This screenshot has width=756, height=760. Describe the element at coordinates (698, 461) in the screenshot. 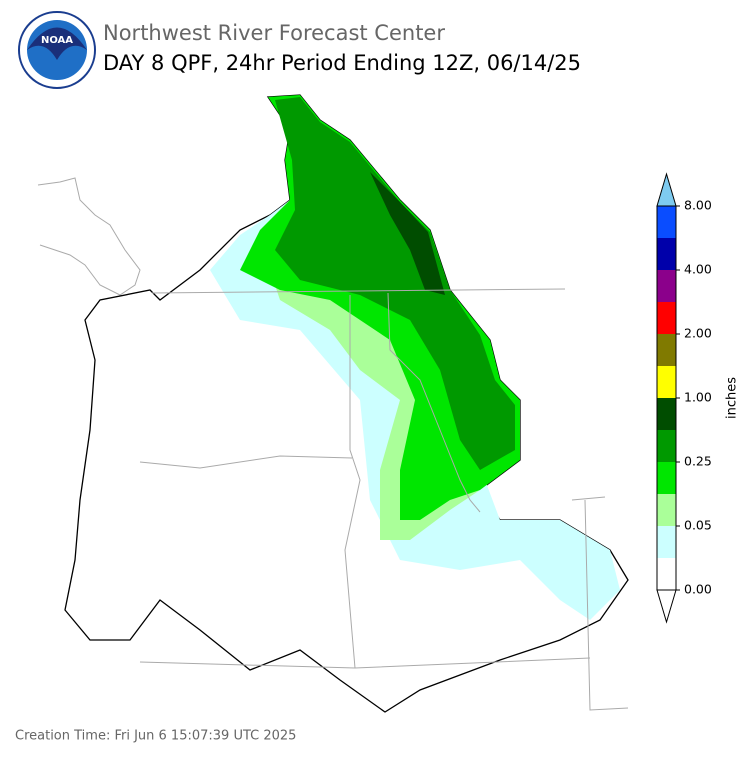

I see `colorbar-tick-label: 0.25` at that location.